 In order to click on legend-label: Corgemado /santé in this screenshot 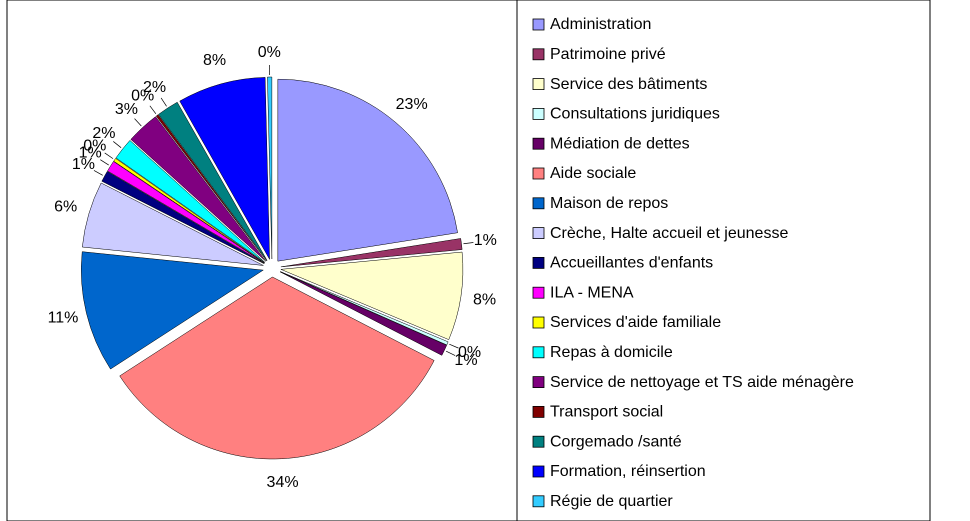, I will do `click(616, 441)`.